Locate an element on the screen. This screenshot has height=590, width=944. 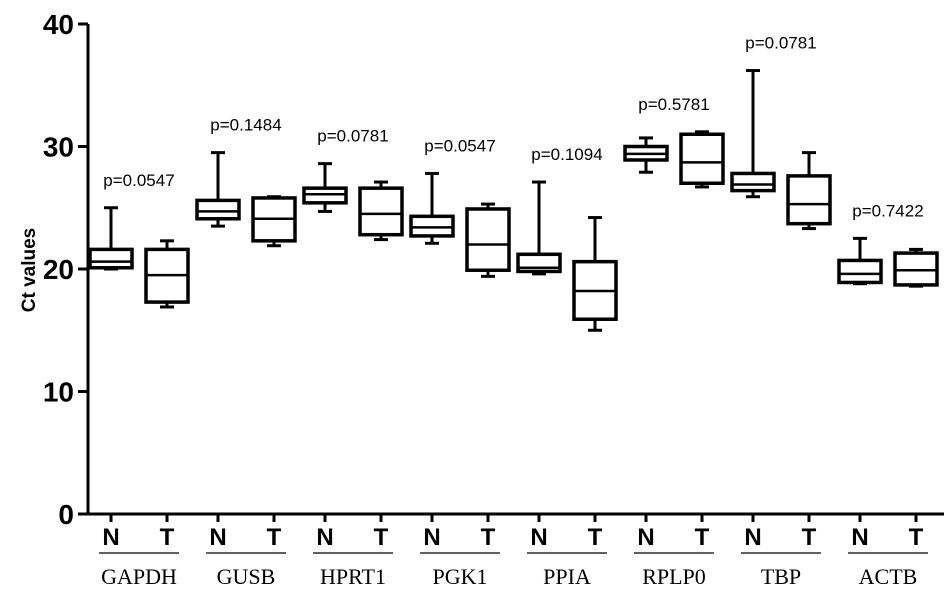
y-axis-label: Ct values is located at coordinates (29, 270).